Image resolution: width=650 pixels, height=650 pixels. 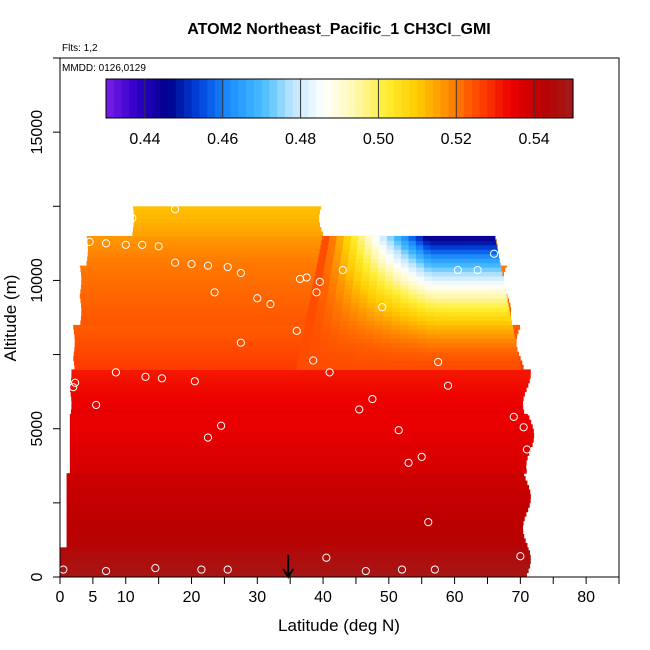 I want to click on x-tick-label: 40, so click(x=323, y=597).